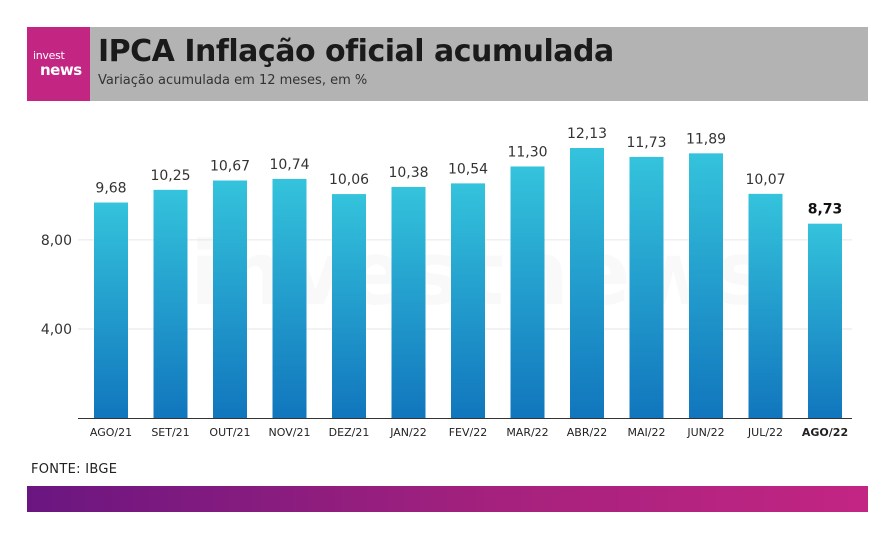 Image resolution: width=895 pixels, height=540 pixels. What do you see at coordinates (587, 134) in the screenshot?
I see `bar-value-label: 12,13` at bounding box center [587, 134].